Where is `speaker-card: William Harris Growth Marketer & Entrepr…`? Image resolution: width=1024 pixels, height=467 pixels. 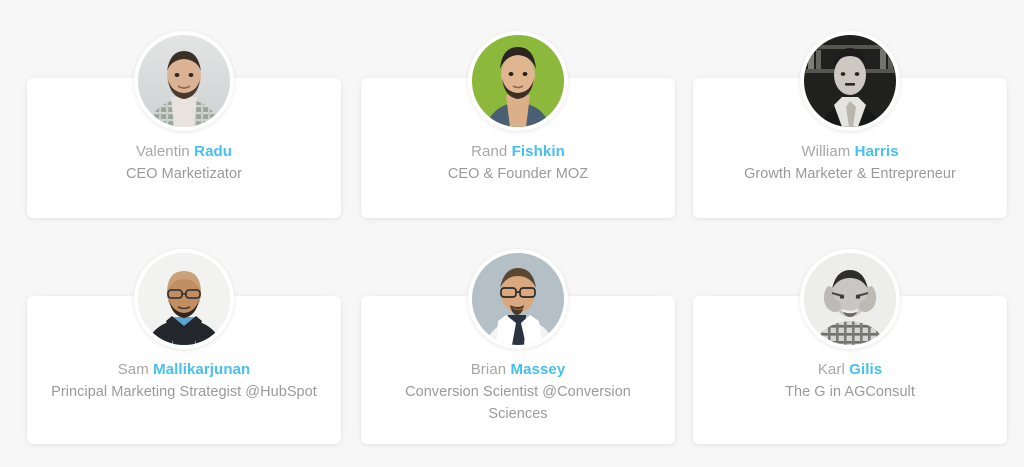
speaker-card: William Harris Growth Marketer & Entrepr… is located at coordinates (850, 124).